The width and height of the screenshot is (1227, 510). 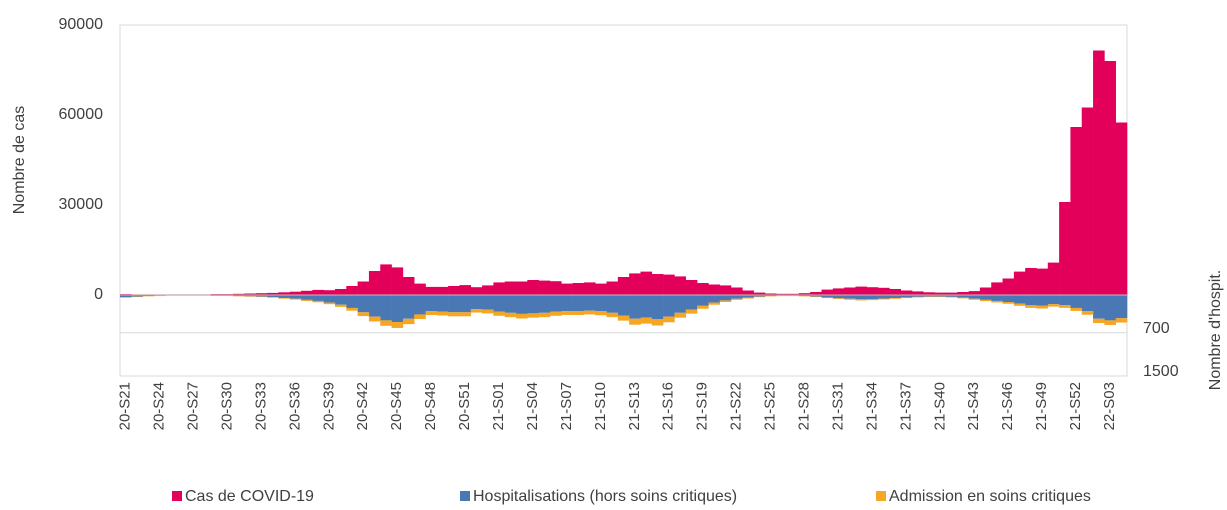 I want to click on y-tick-label: 30000, so click(x=81, y=204).